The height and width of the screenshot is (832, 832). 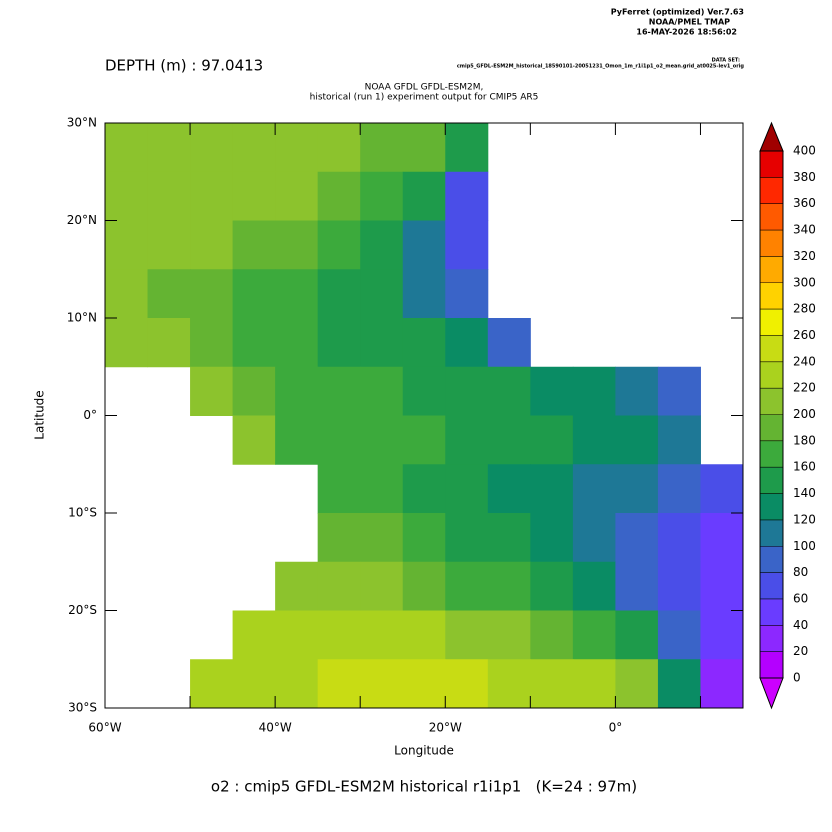 I want to click on y-axis-label: Latitude, so click(x=40, y=414).